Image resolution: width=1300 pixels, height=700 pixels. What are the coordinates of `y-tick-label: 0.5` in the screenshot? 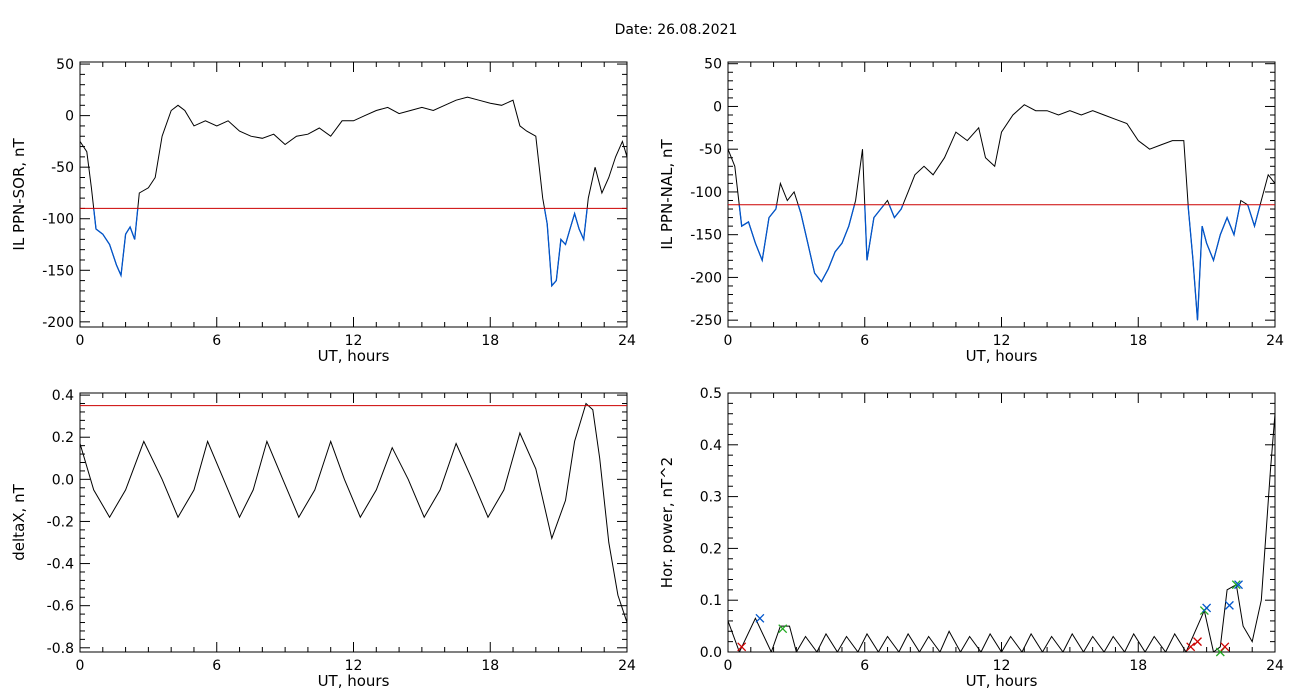 It's located at (711, 394).